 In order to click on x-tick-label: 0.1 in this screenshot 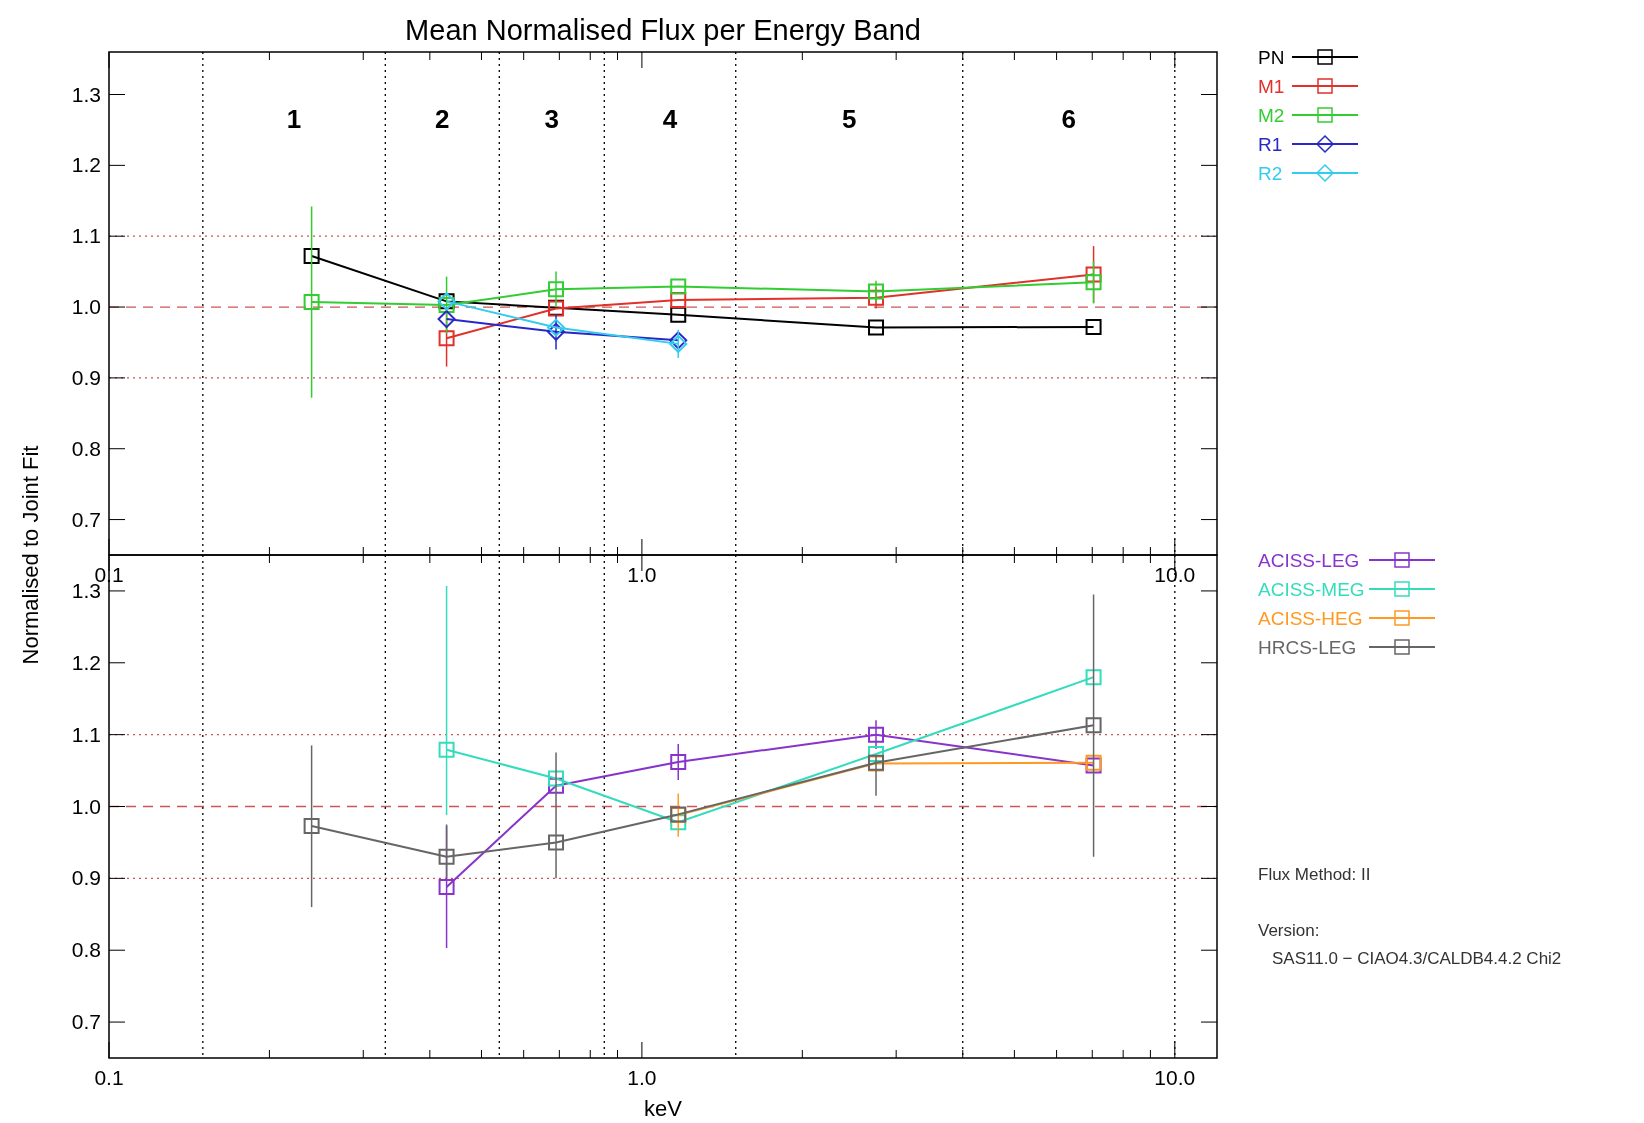, I will do `click(109, 1077)`.